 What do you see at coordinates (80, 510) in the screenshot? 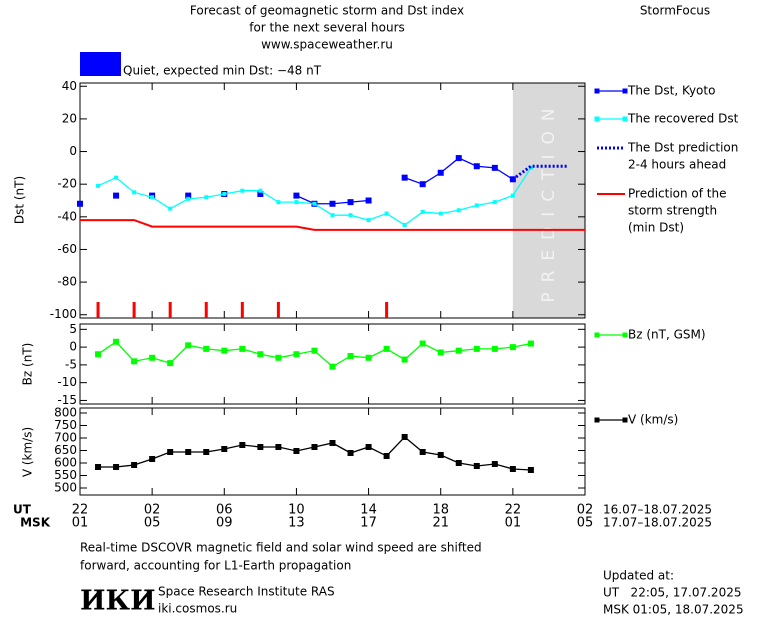
I see `x-tick-label: 22` at bounding box center [80, 510].